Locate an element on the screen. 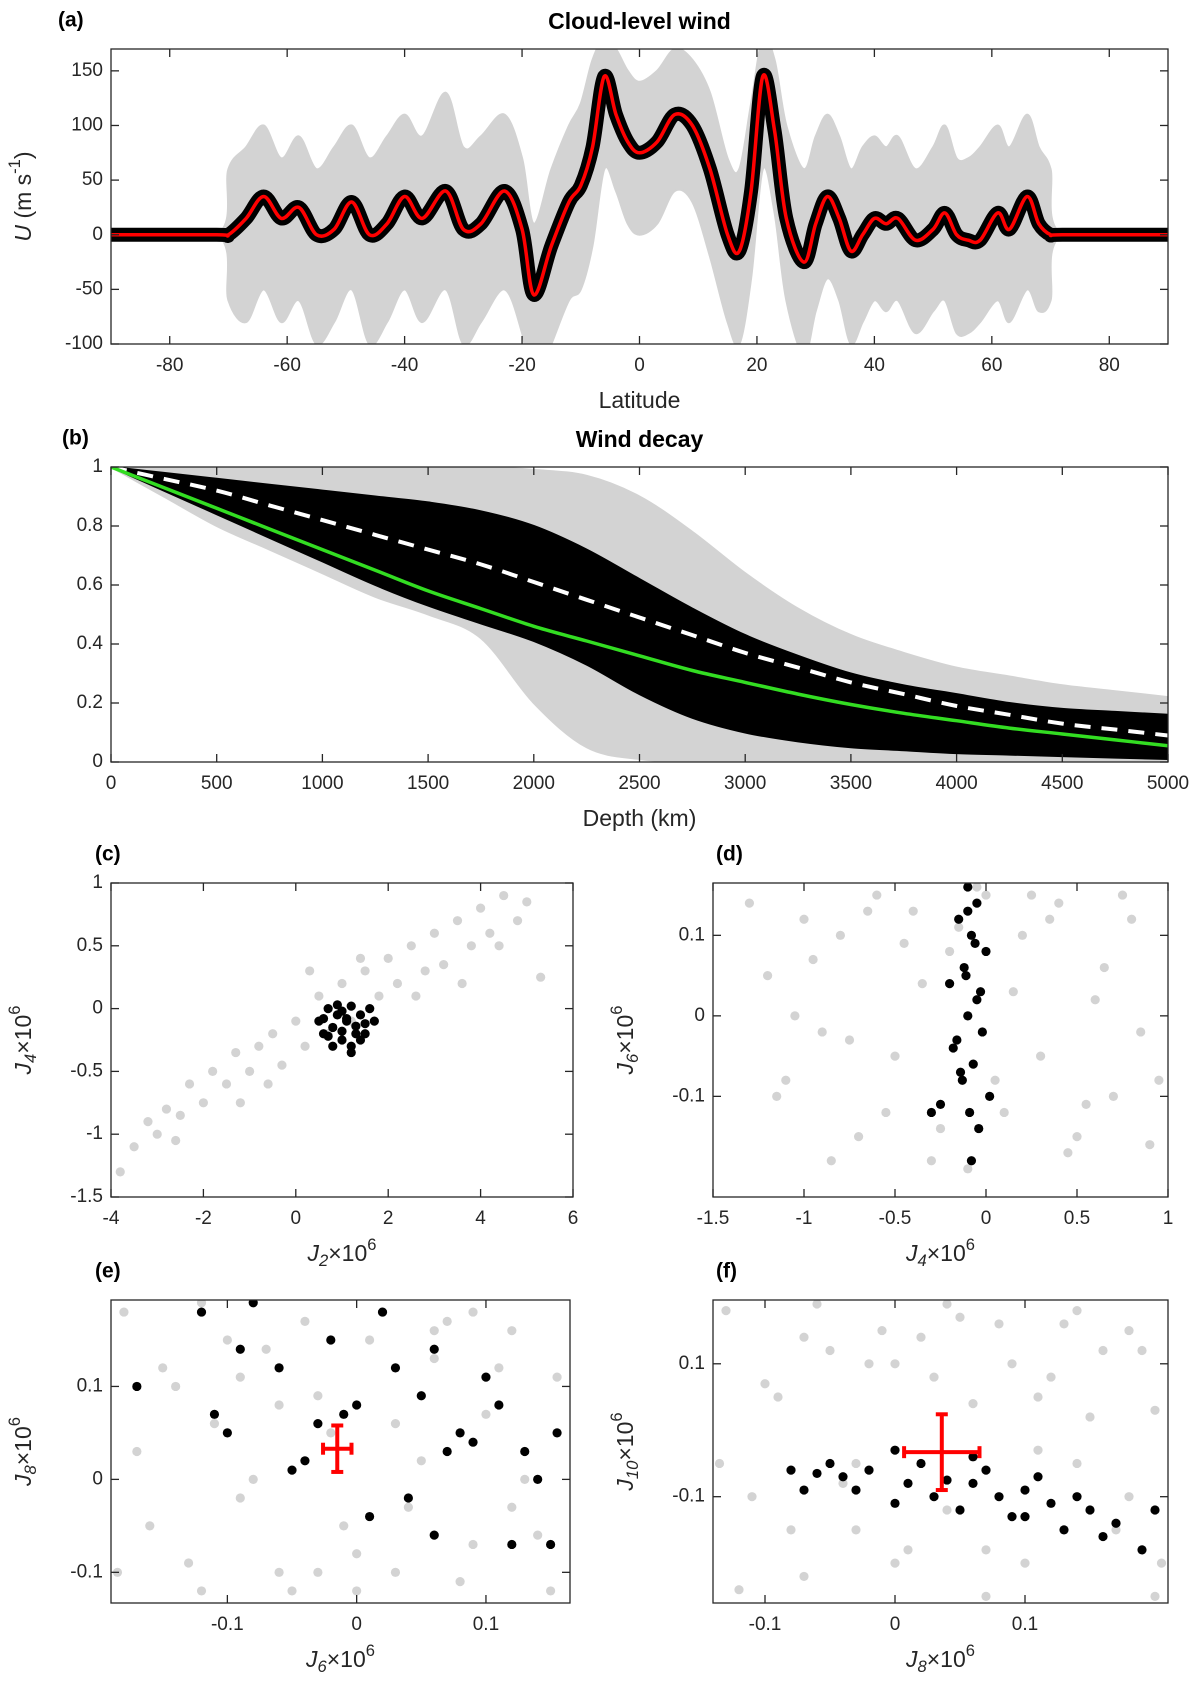 The width and height of the screenshot is (1200, 1689). panel-label: (f) is located at coordinates (726, 1271).